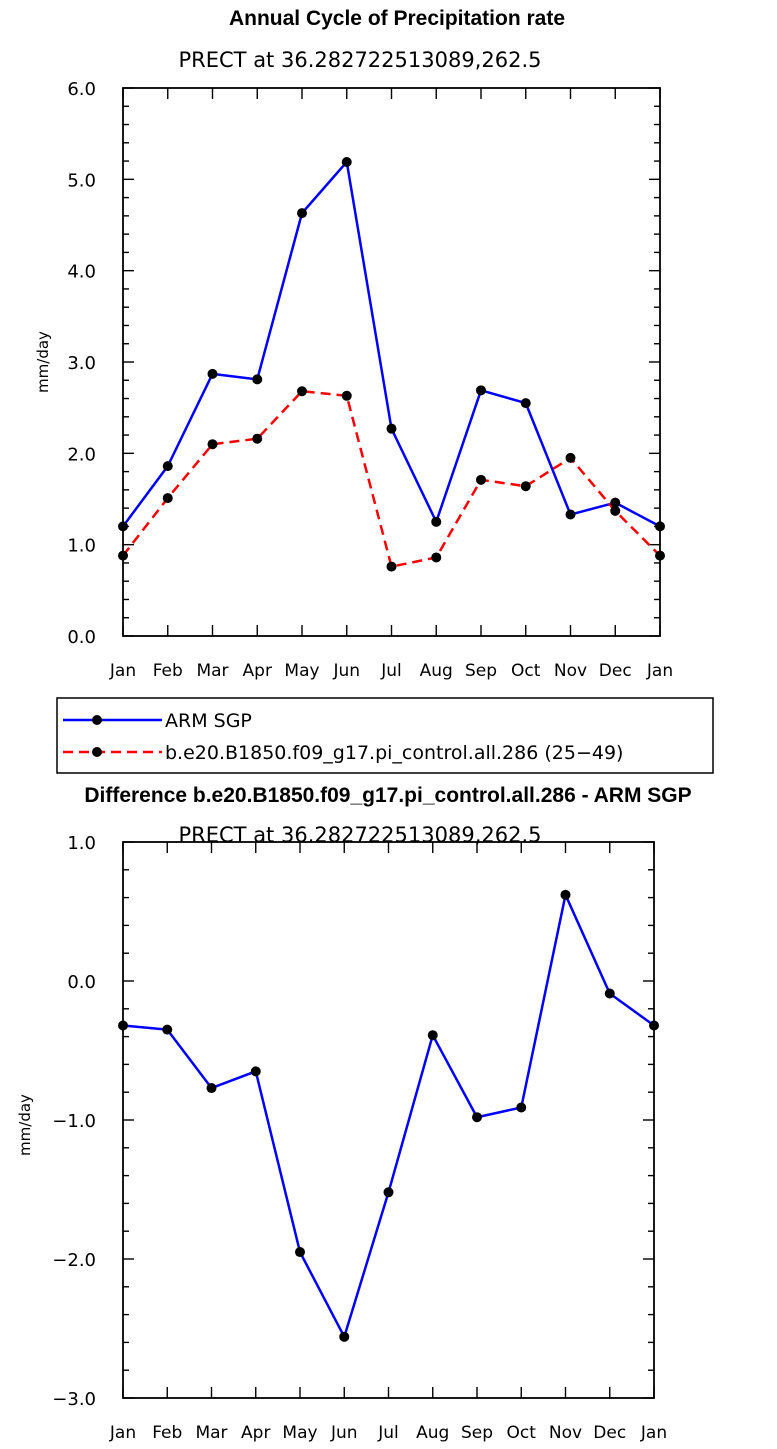  Describe the element at coordinates (344, 1433) in the screenshot. I see `chart2-xtick-label: Jun` at that location.